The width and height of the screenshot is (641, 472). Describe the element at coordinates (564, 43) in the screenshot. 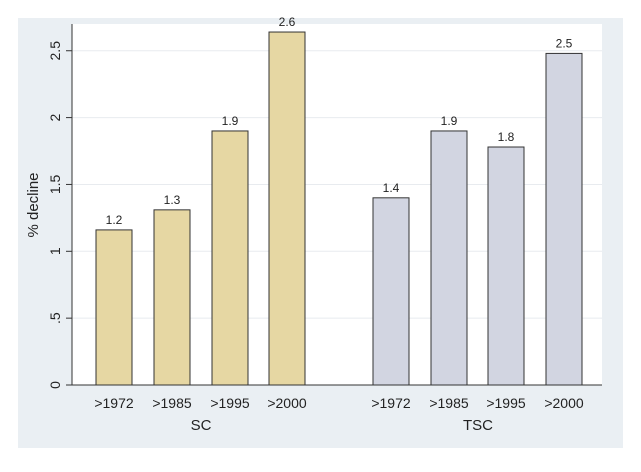

I see `data-label: 2.5` at that location.